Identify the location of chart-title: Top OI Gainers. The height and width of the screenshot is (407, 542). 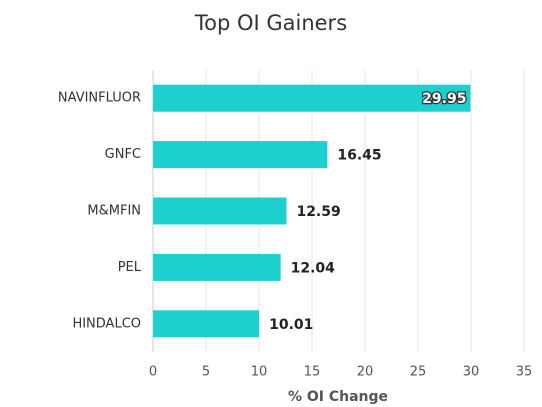
(270, 23).